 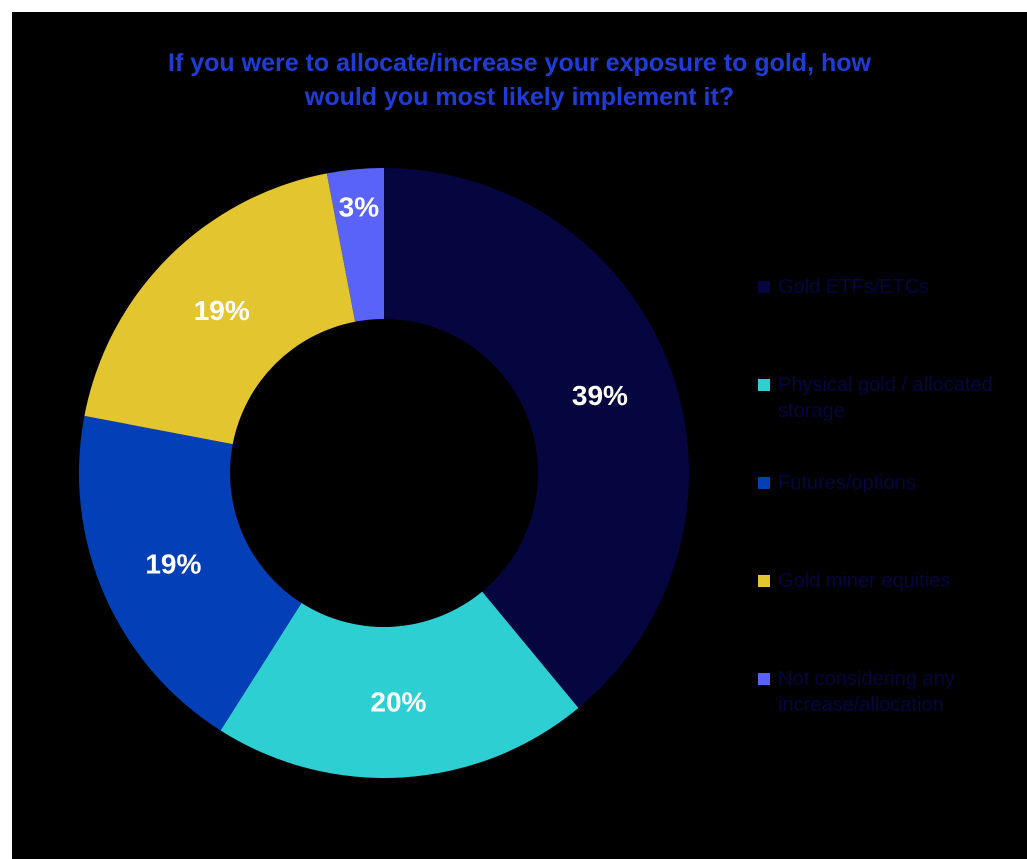 What do you see at coordinates (399, 684) in the screenshot?
I see `slice-physical-gold-allocated-storage` at bounding box center [399, 684].